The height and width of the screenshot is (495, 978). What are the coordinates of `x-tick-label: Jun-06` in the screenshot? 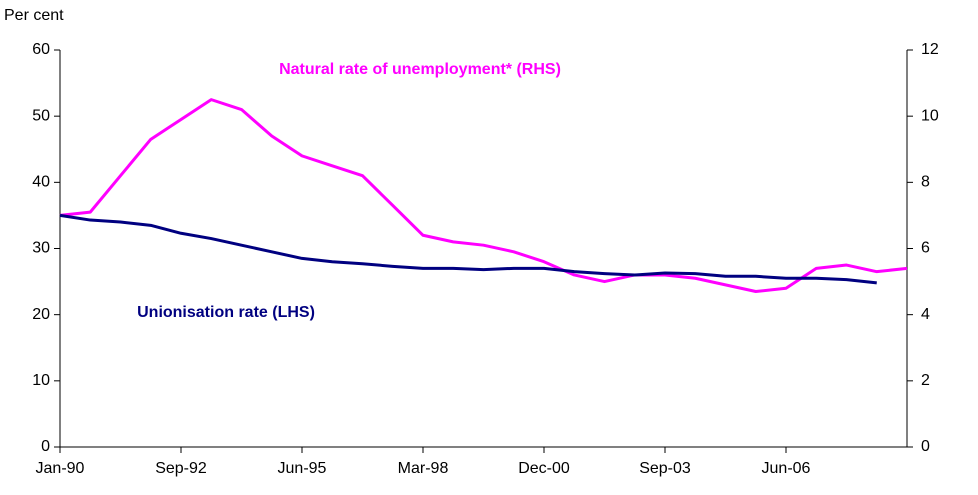 It's located at (786, 468).